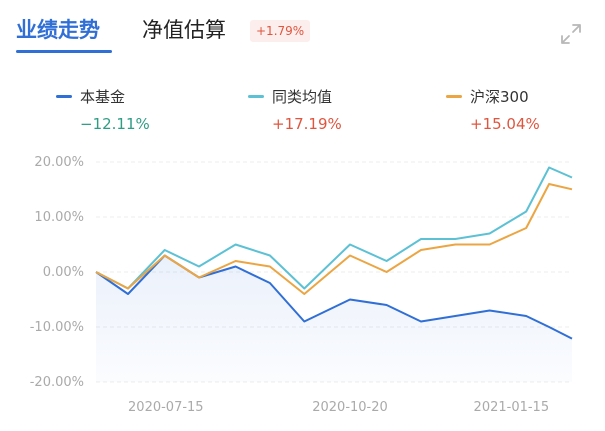 The width and height of the screenshot is (605, 431). What do you see at coordinates (59, 217) in the screenshot?
I see `y-tick-label: 10.00%` at bounding box center [59, 217].